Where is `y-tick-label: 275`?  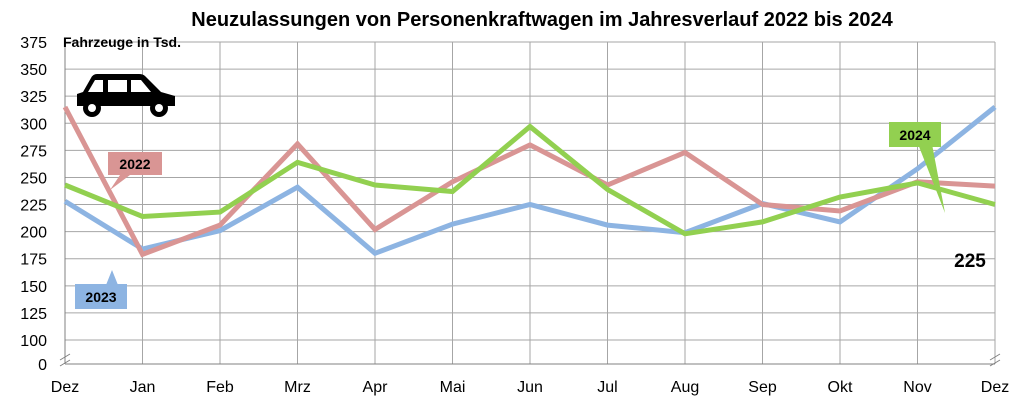 y-tick-label: 275 is located at coordinates (33, 151).